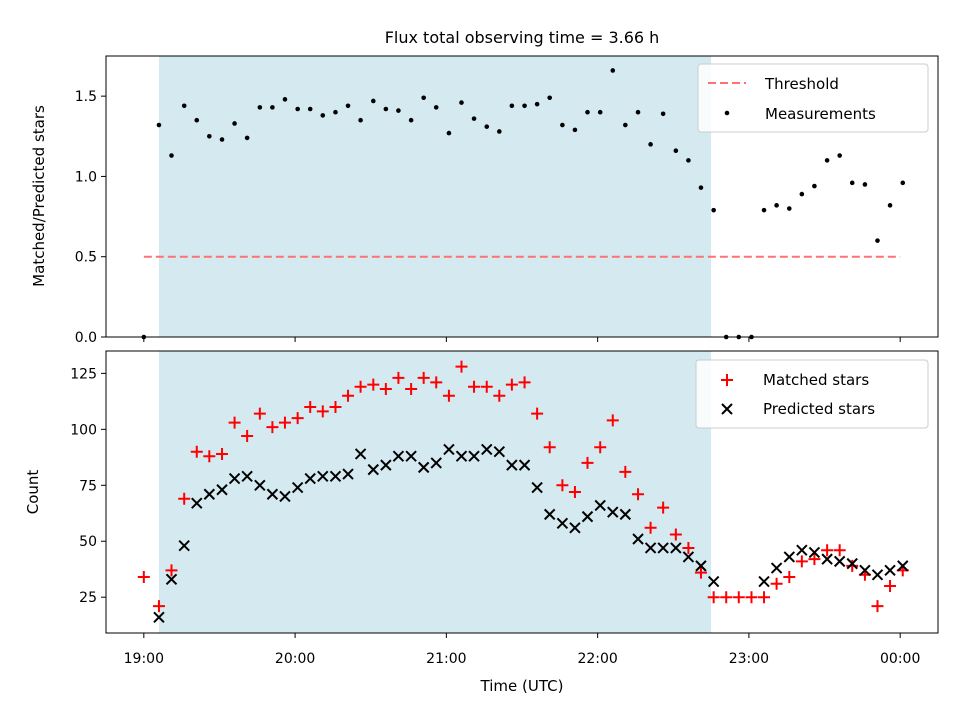  Describe the element at coordinates (88, 486) in the screenshot. I see `bottom-y-ticks: 25 50 75 100 125` at that location.